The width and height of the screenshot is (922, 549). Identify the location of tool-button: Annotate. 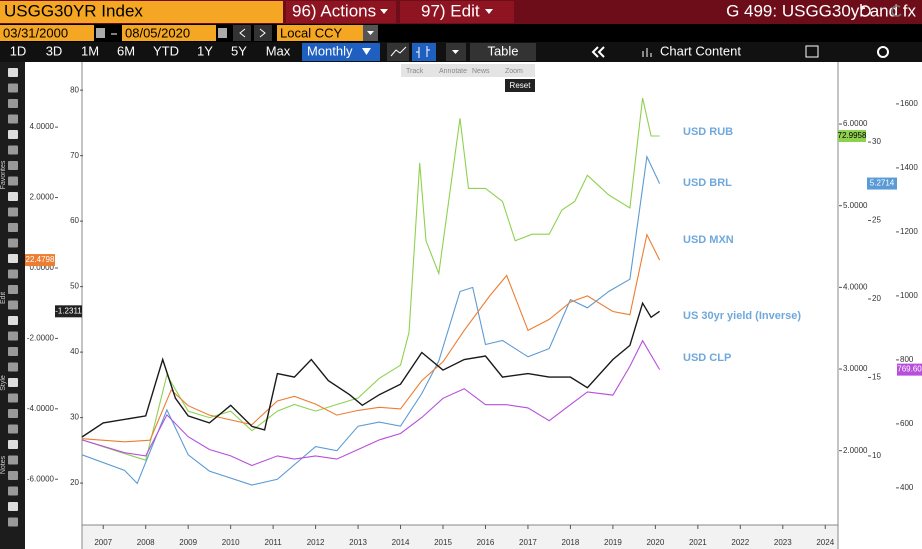
(453, 71).